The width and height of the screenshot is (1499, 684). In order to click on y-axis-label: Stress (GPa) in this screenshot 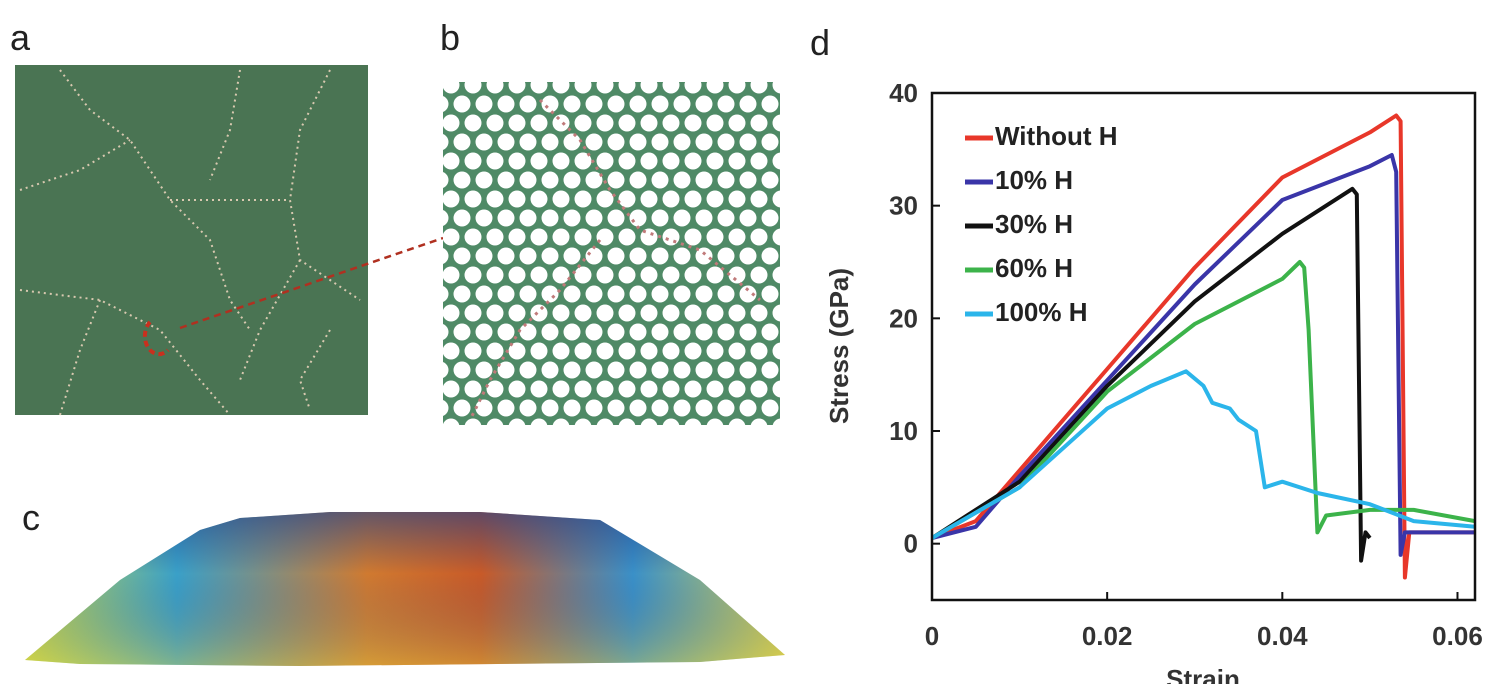, I will do `click(839, 346)`.